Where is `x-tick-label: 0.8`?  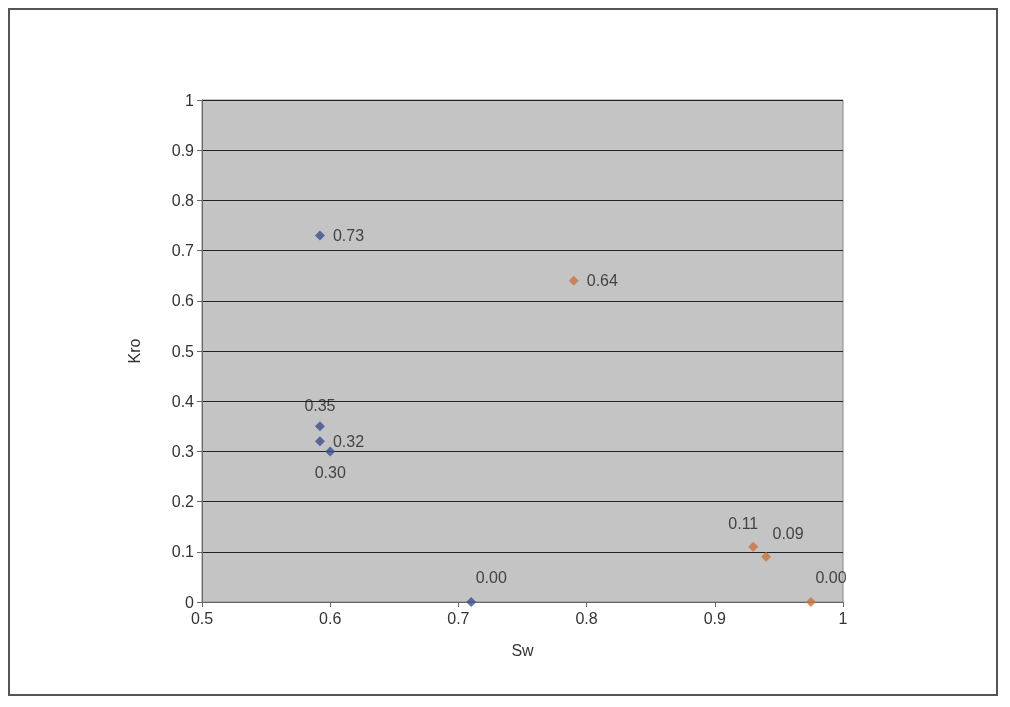 x-tick-label: 0.8 is located at coordinates (586, 618).